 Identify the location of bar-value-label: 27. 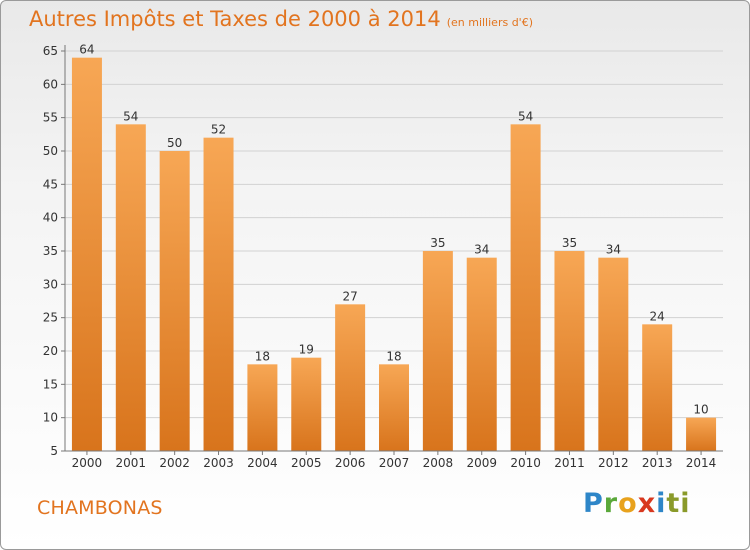
(349, 296).